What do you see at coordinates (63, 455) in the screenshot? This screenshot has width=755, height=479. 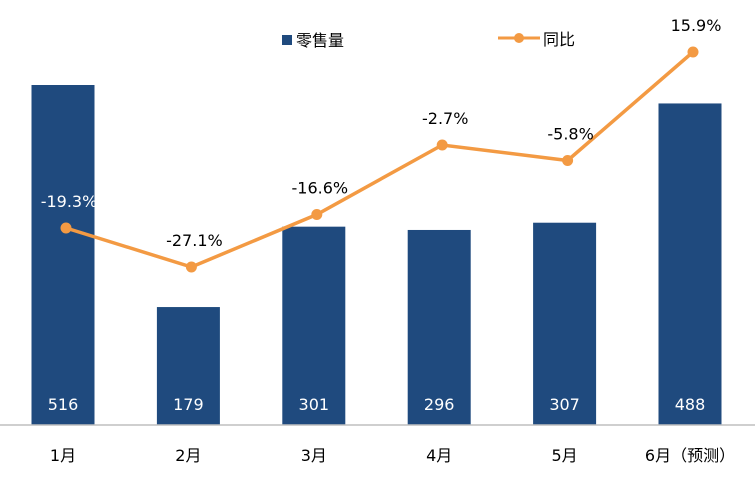 I see `x-tick-label: 1月` at bounding box center [63, 455].